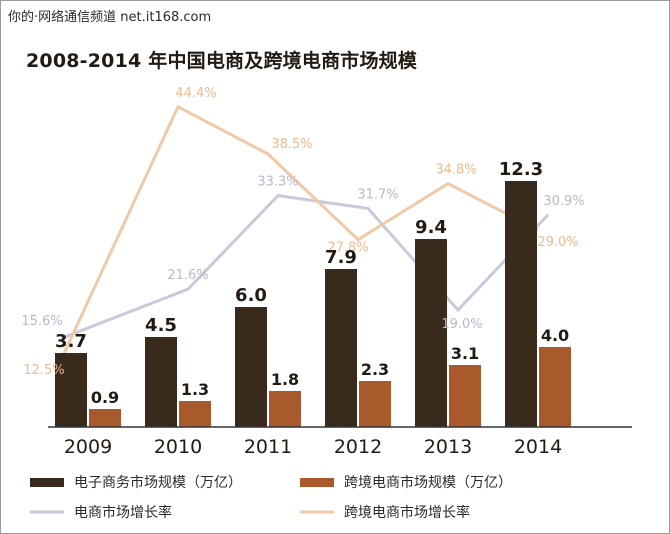  Describe the element at coordinates (375, 369) in the screenshot. I see `crossborder-value-label-2012: 2.3` at that location.